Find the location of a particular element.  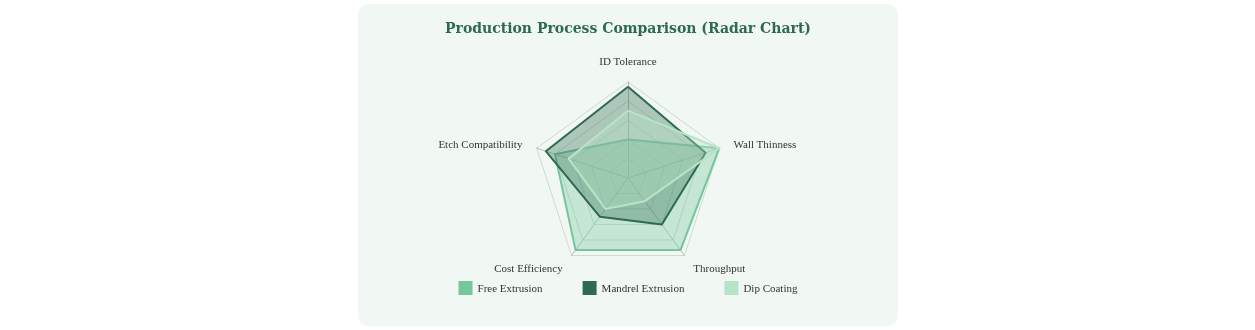

chart-title: Production Process Comparison (Radar Chart) is located at coordinates (627, 28).